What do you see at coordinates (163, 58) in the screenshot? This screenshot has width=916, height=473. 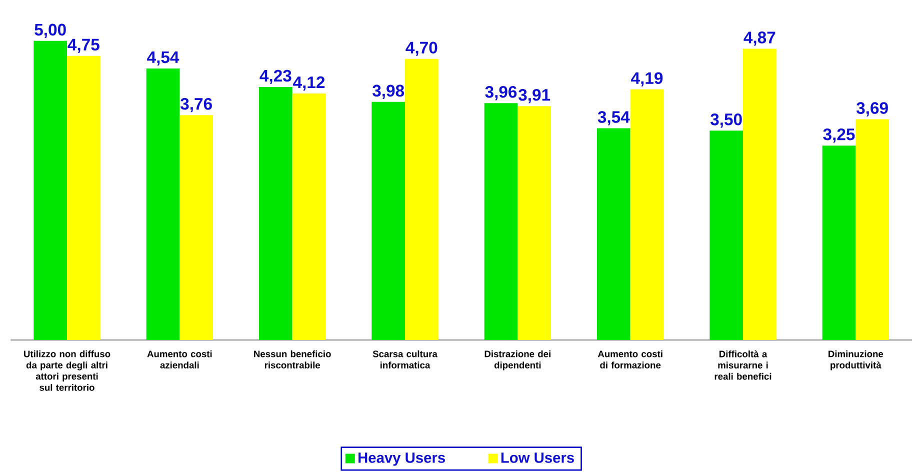 I see `data-label: 4,54` at bounding box center [163, 58].